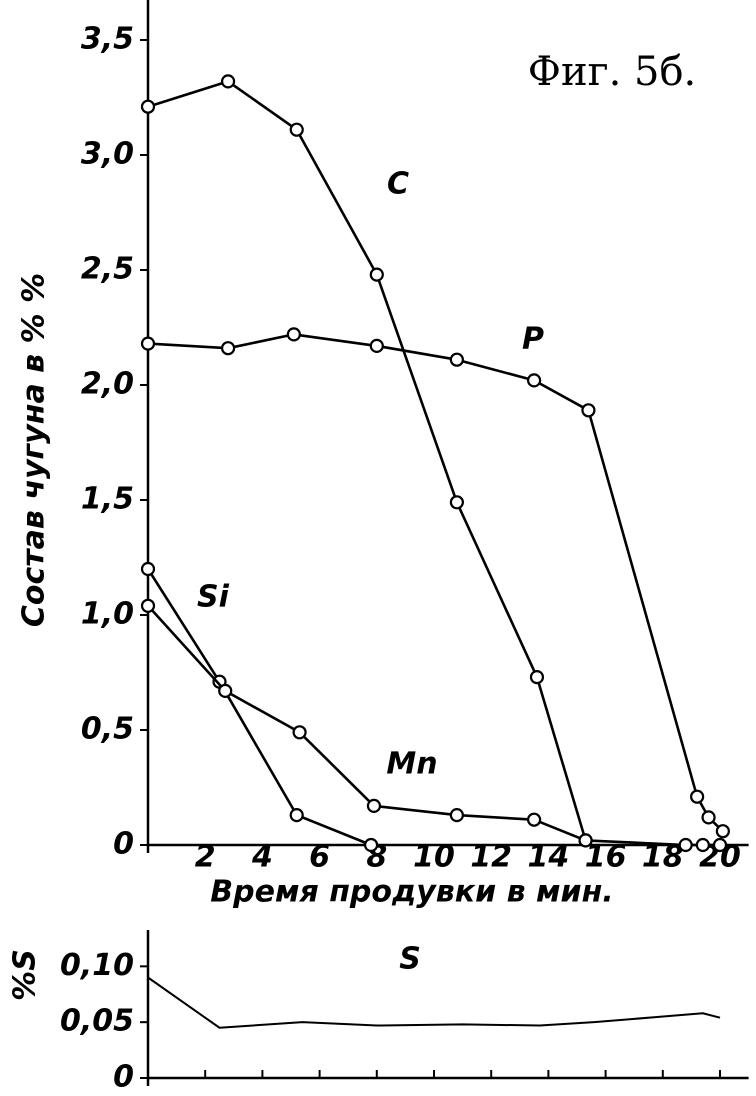 The height and width of the screenshot is (1096, 756). What do you see at coordinates (612, 72) in the screenshot?
I see `chart-title: Фиг. 5б.` at bounding box center [612, 72].